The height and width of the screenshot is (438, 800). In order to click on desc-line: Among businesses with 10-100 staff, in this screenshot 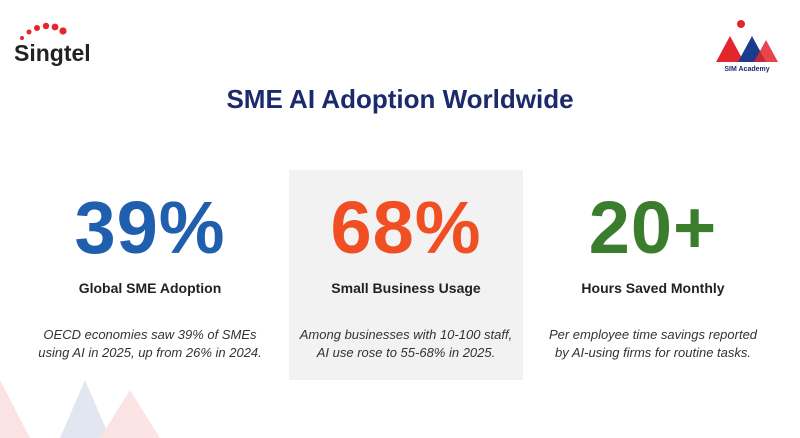, I will do `click(406, 334)`.